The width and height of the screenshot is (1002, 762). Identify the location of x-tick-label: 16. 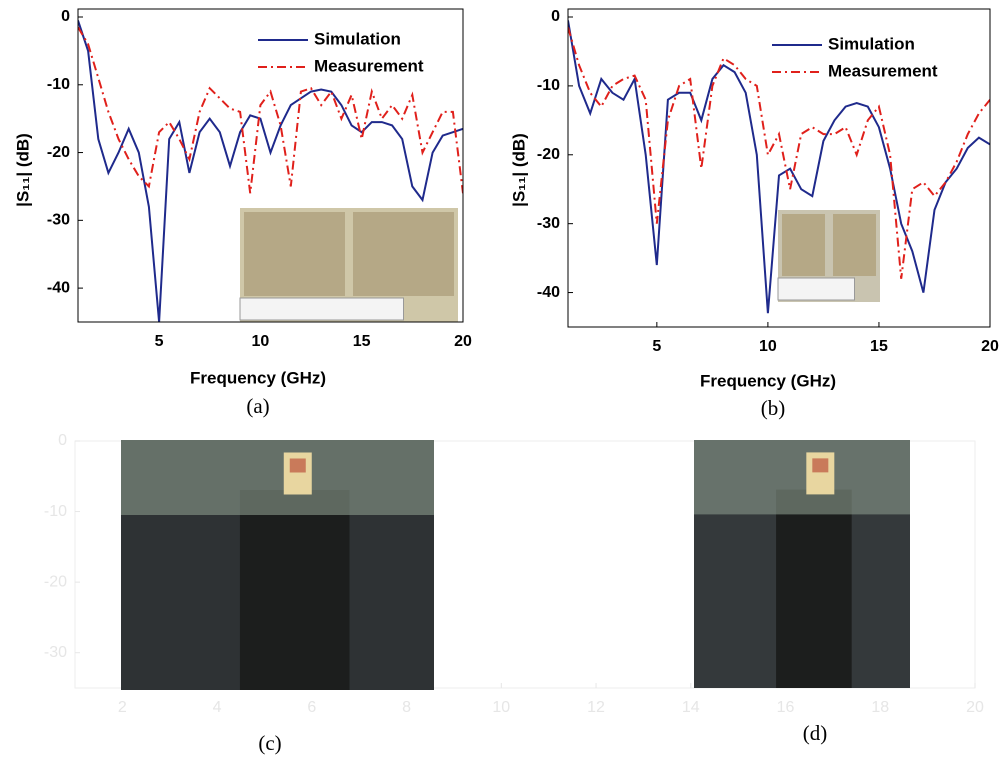
(786, 707).